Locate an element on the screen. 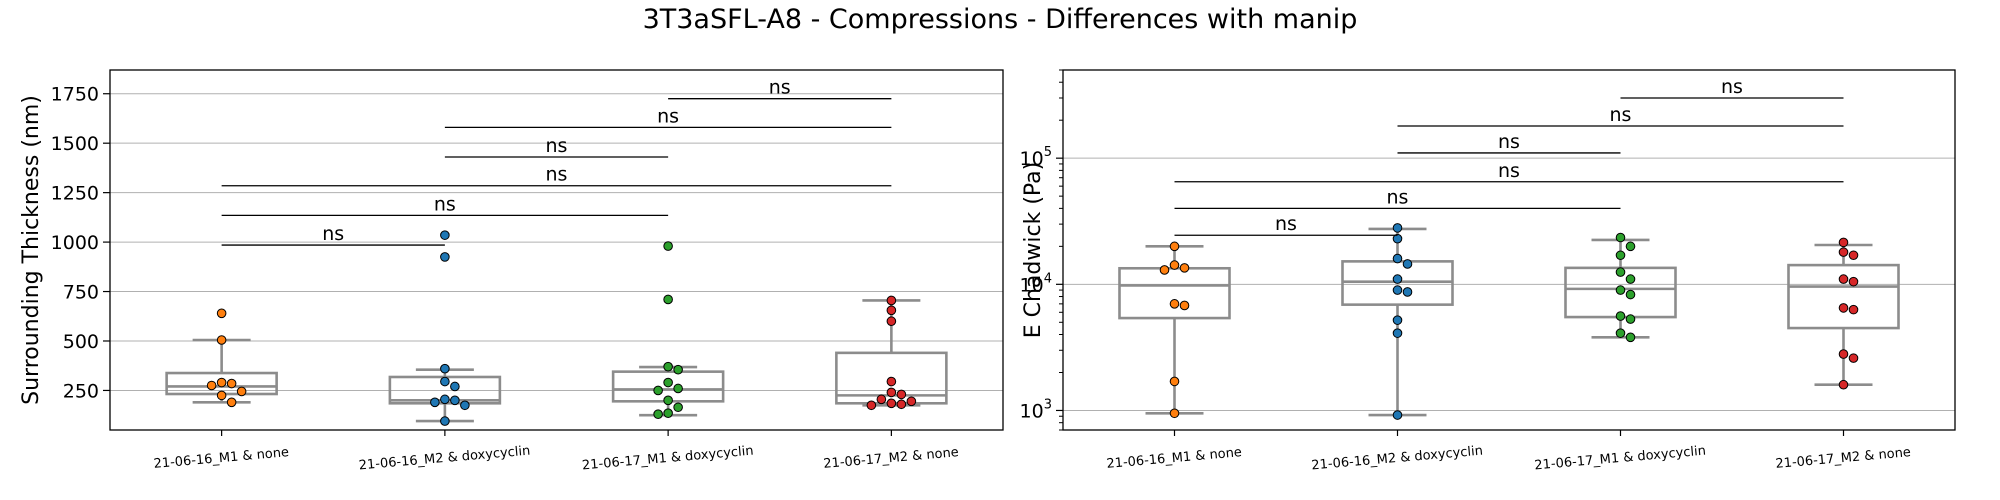 This screenshot has width=2000, height=500. y-tick-exponent: 3 is located at coordinates (1048, 404).